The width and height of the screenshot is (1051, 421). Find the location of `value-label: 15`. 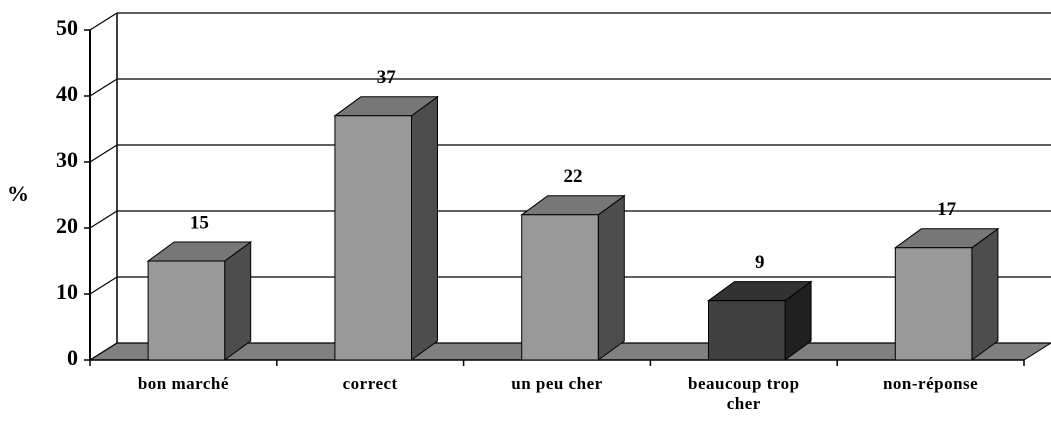

value-label: 15 is located at coordinates (199, 222).